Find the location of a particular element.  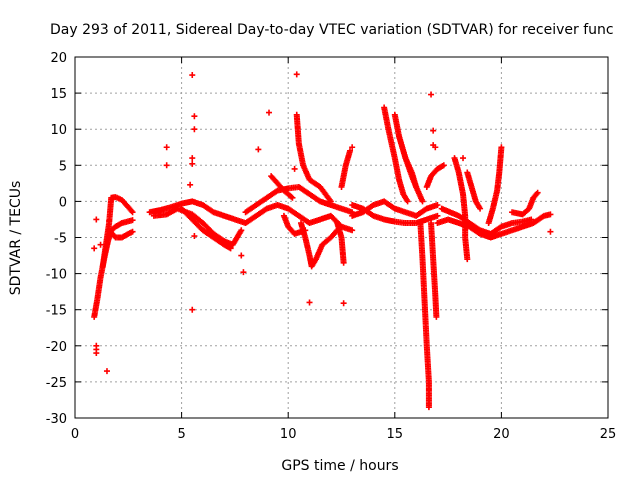

y-tick-label: 5 is located at coordinates (63, 166).